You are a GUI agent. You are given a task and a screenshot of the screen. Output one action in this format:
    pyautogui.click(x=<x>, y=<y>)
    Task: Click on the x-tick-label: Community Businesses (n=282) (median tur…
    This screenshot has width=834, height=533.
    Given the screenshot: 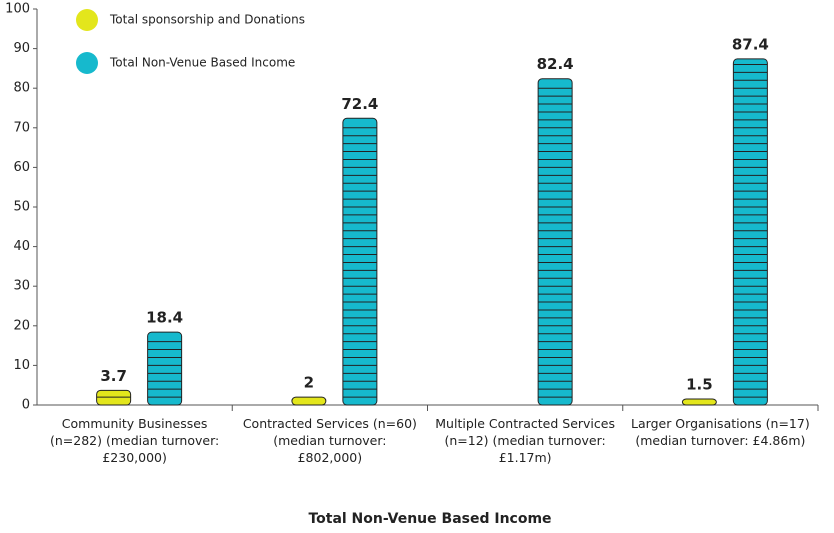 What is the action you would take?
    pyautogui.click(x=135, y=440)
    